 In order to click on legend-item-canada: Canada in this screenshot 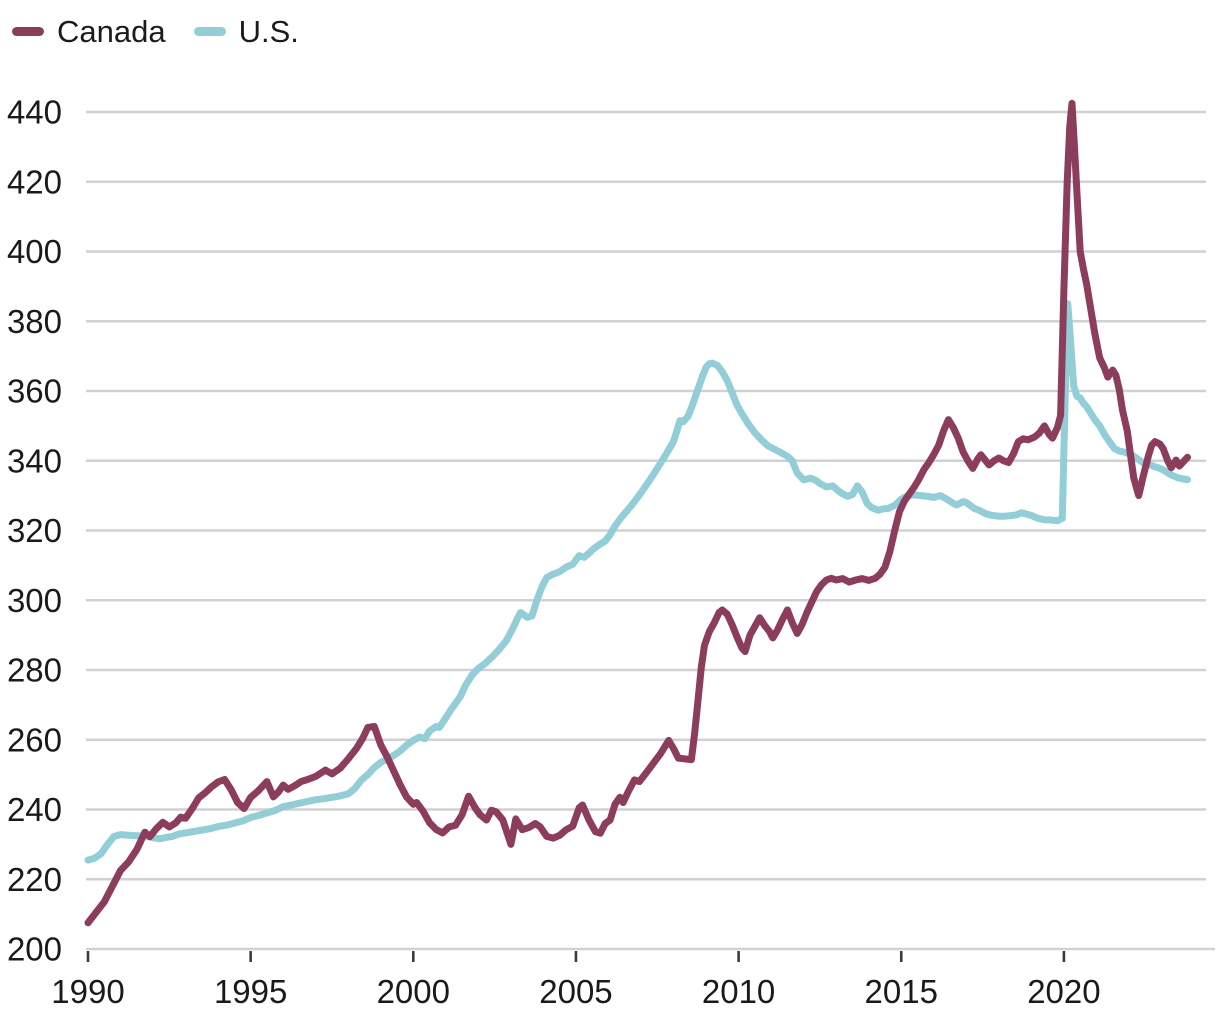, I will do `click(89, 31)`.